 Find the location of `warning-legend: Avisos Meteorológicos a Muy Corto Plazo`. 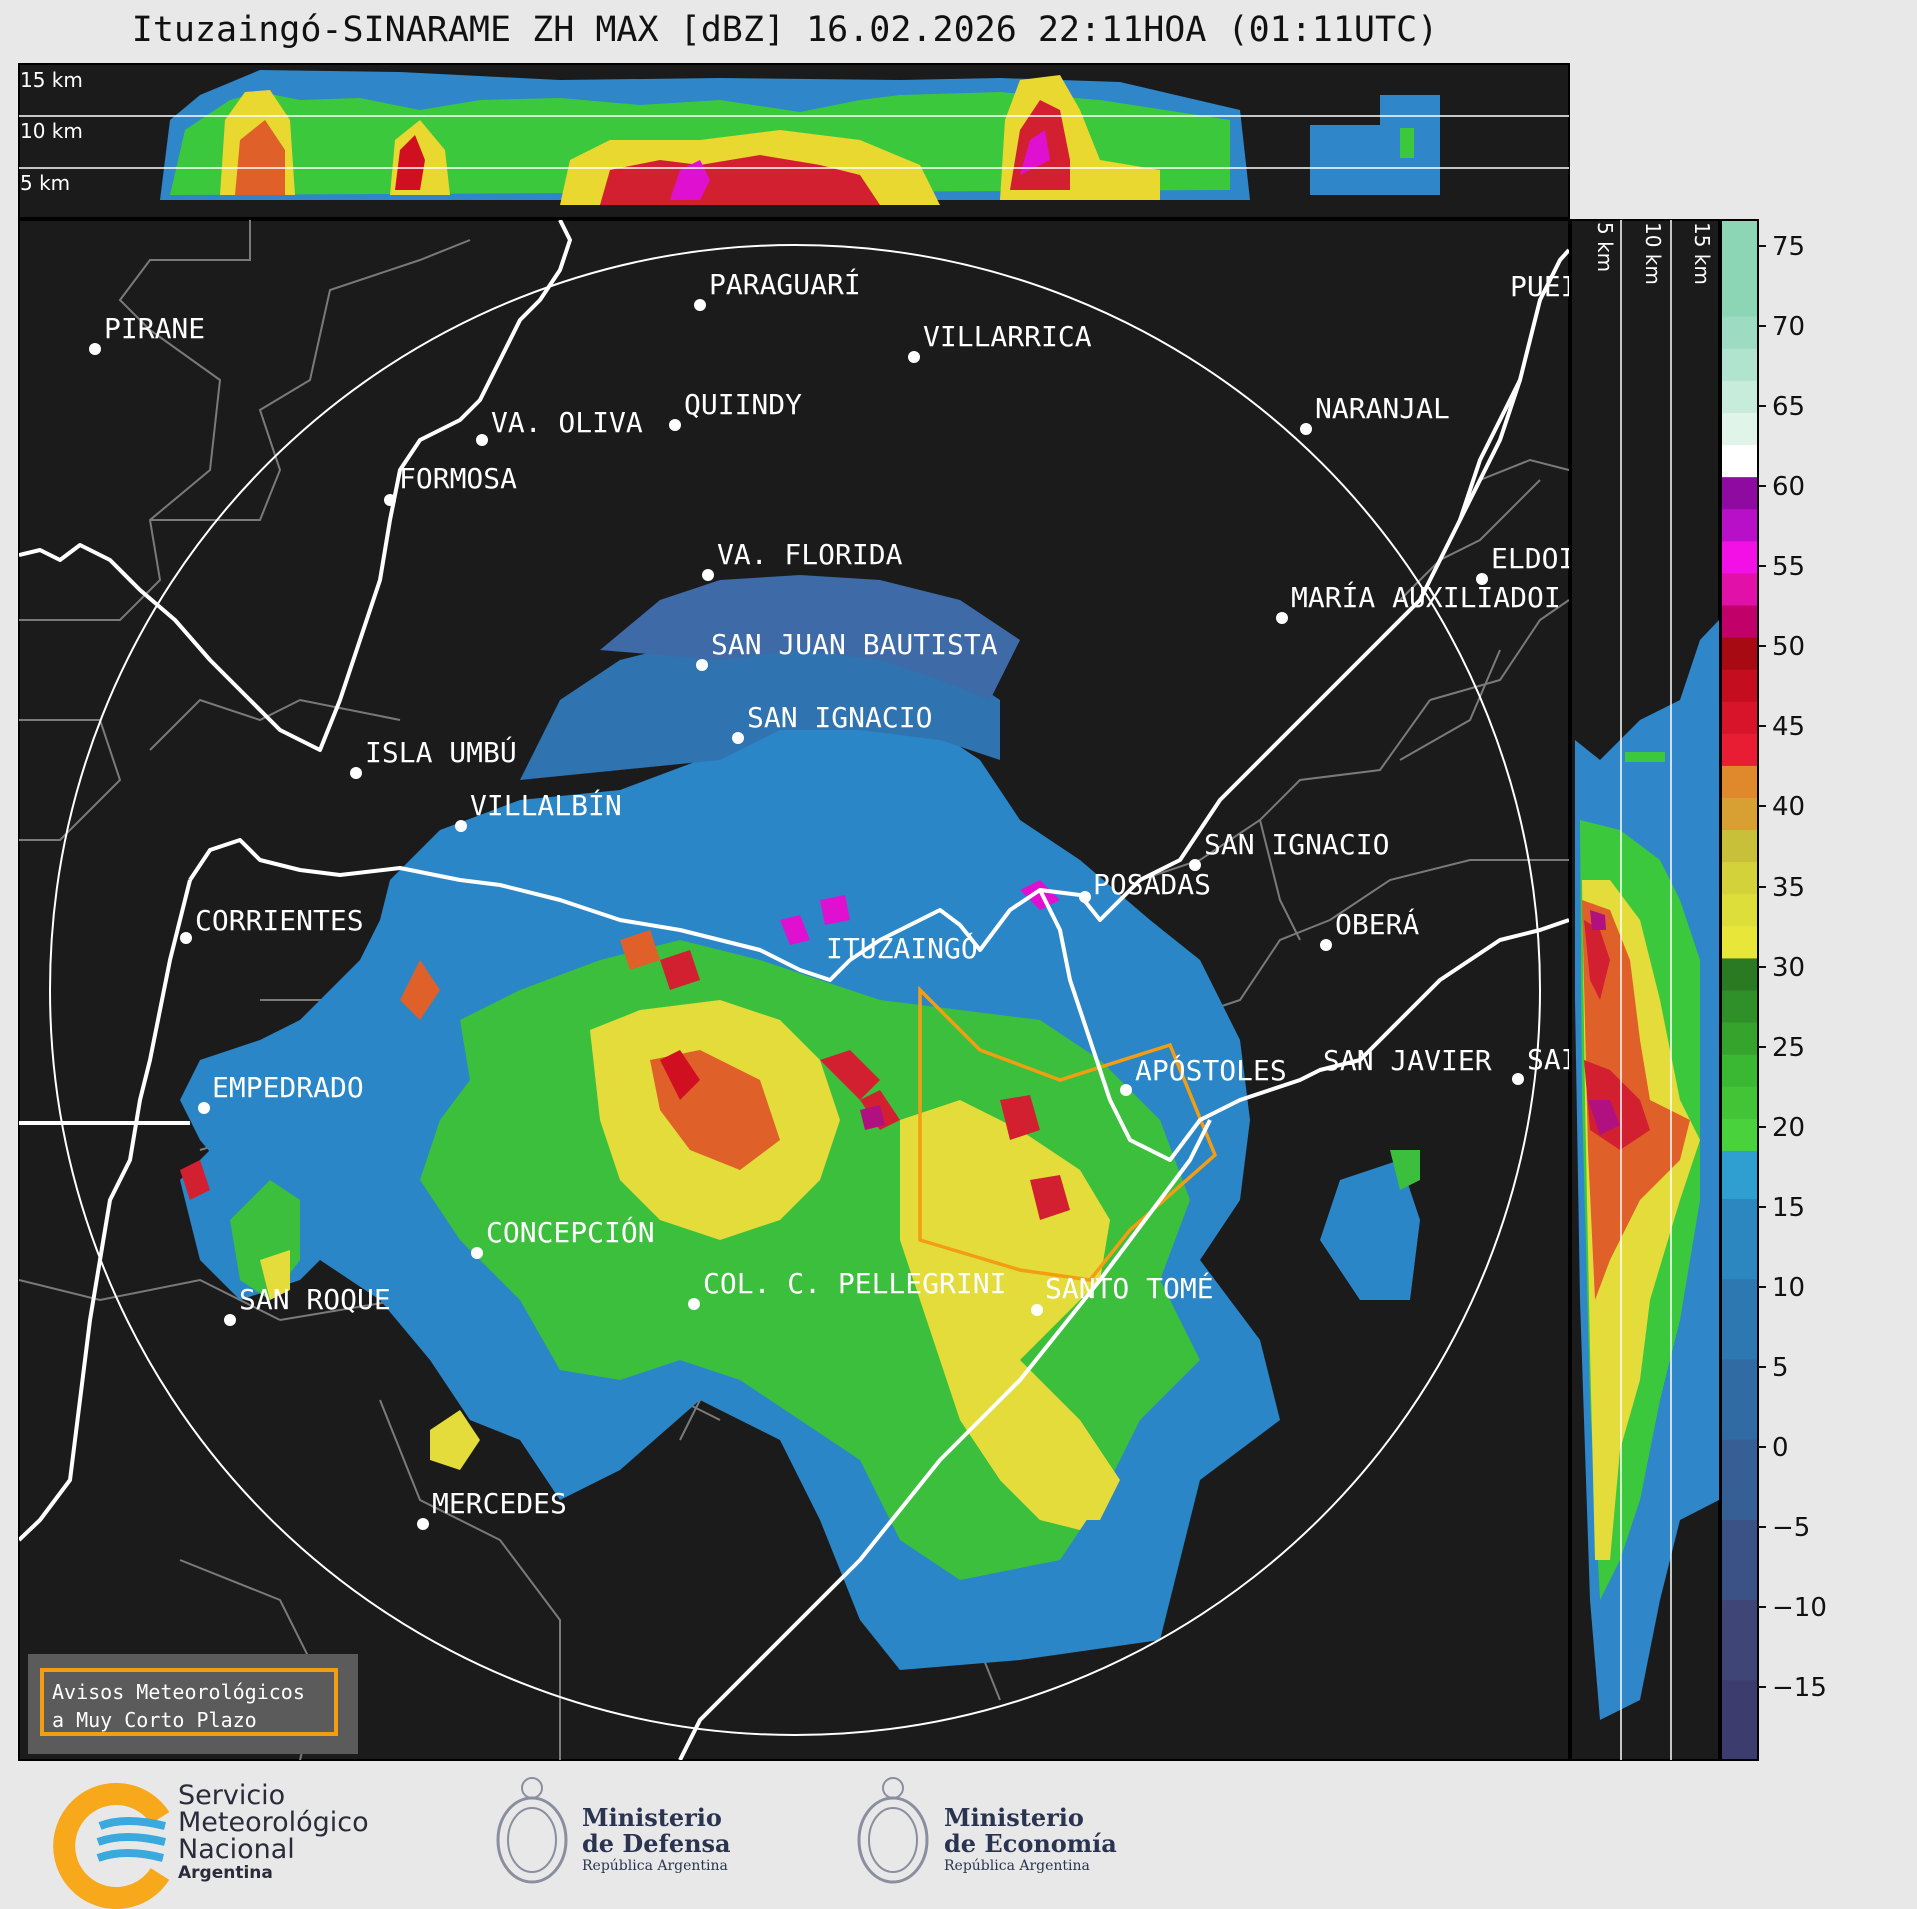

warning-legend: Avisos Meteorológicos a Muy Corto Plazo is located at coordinates (189, 1702).